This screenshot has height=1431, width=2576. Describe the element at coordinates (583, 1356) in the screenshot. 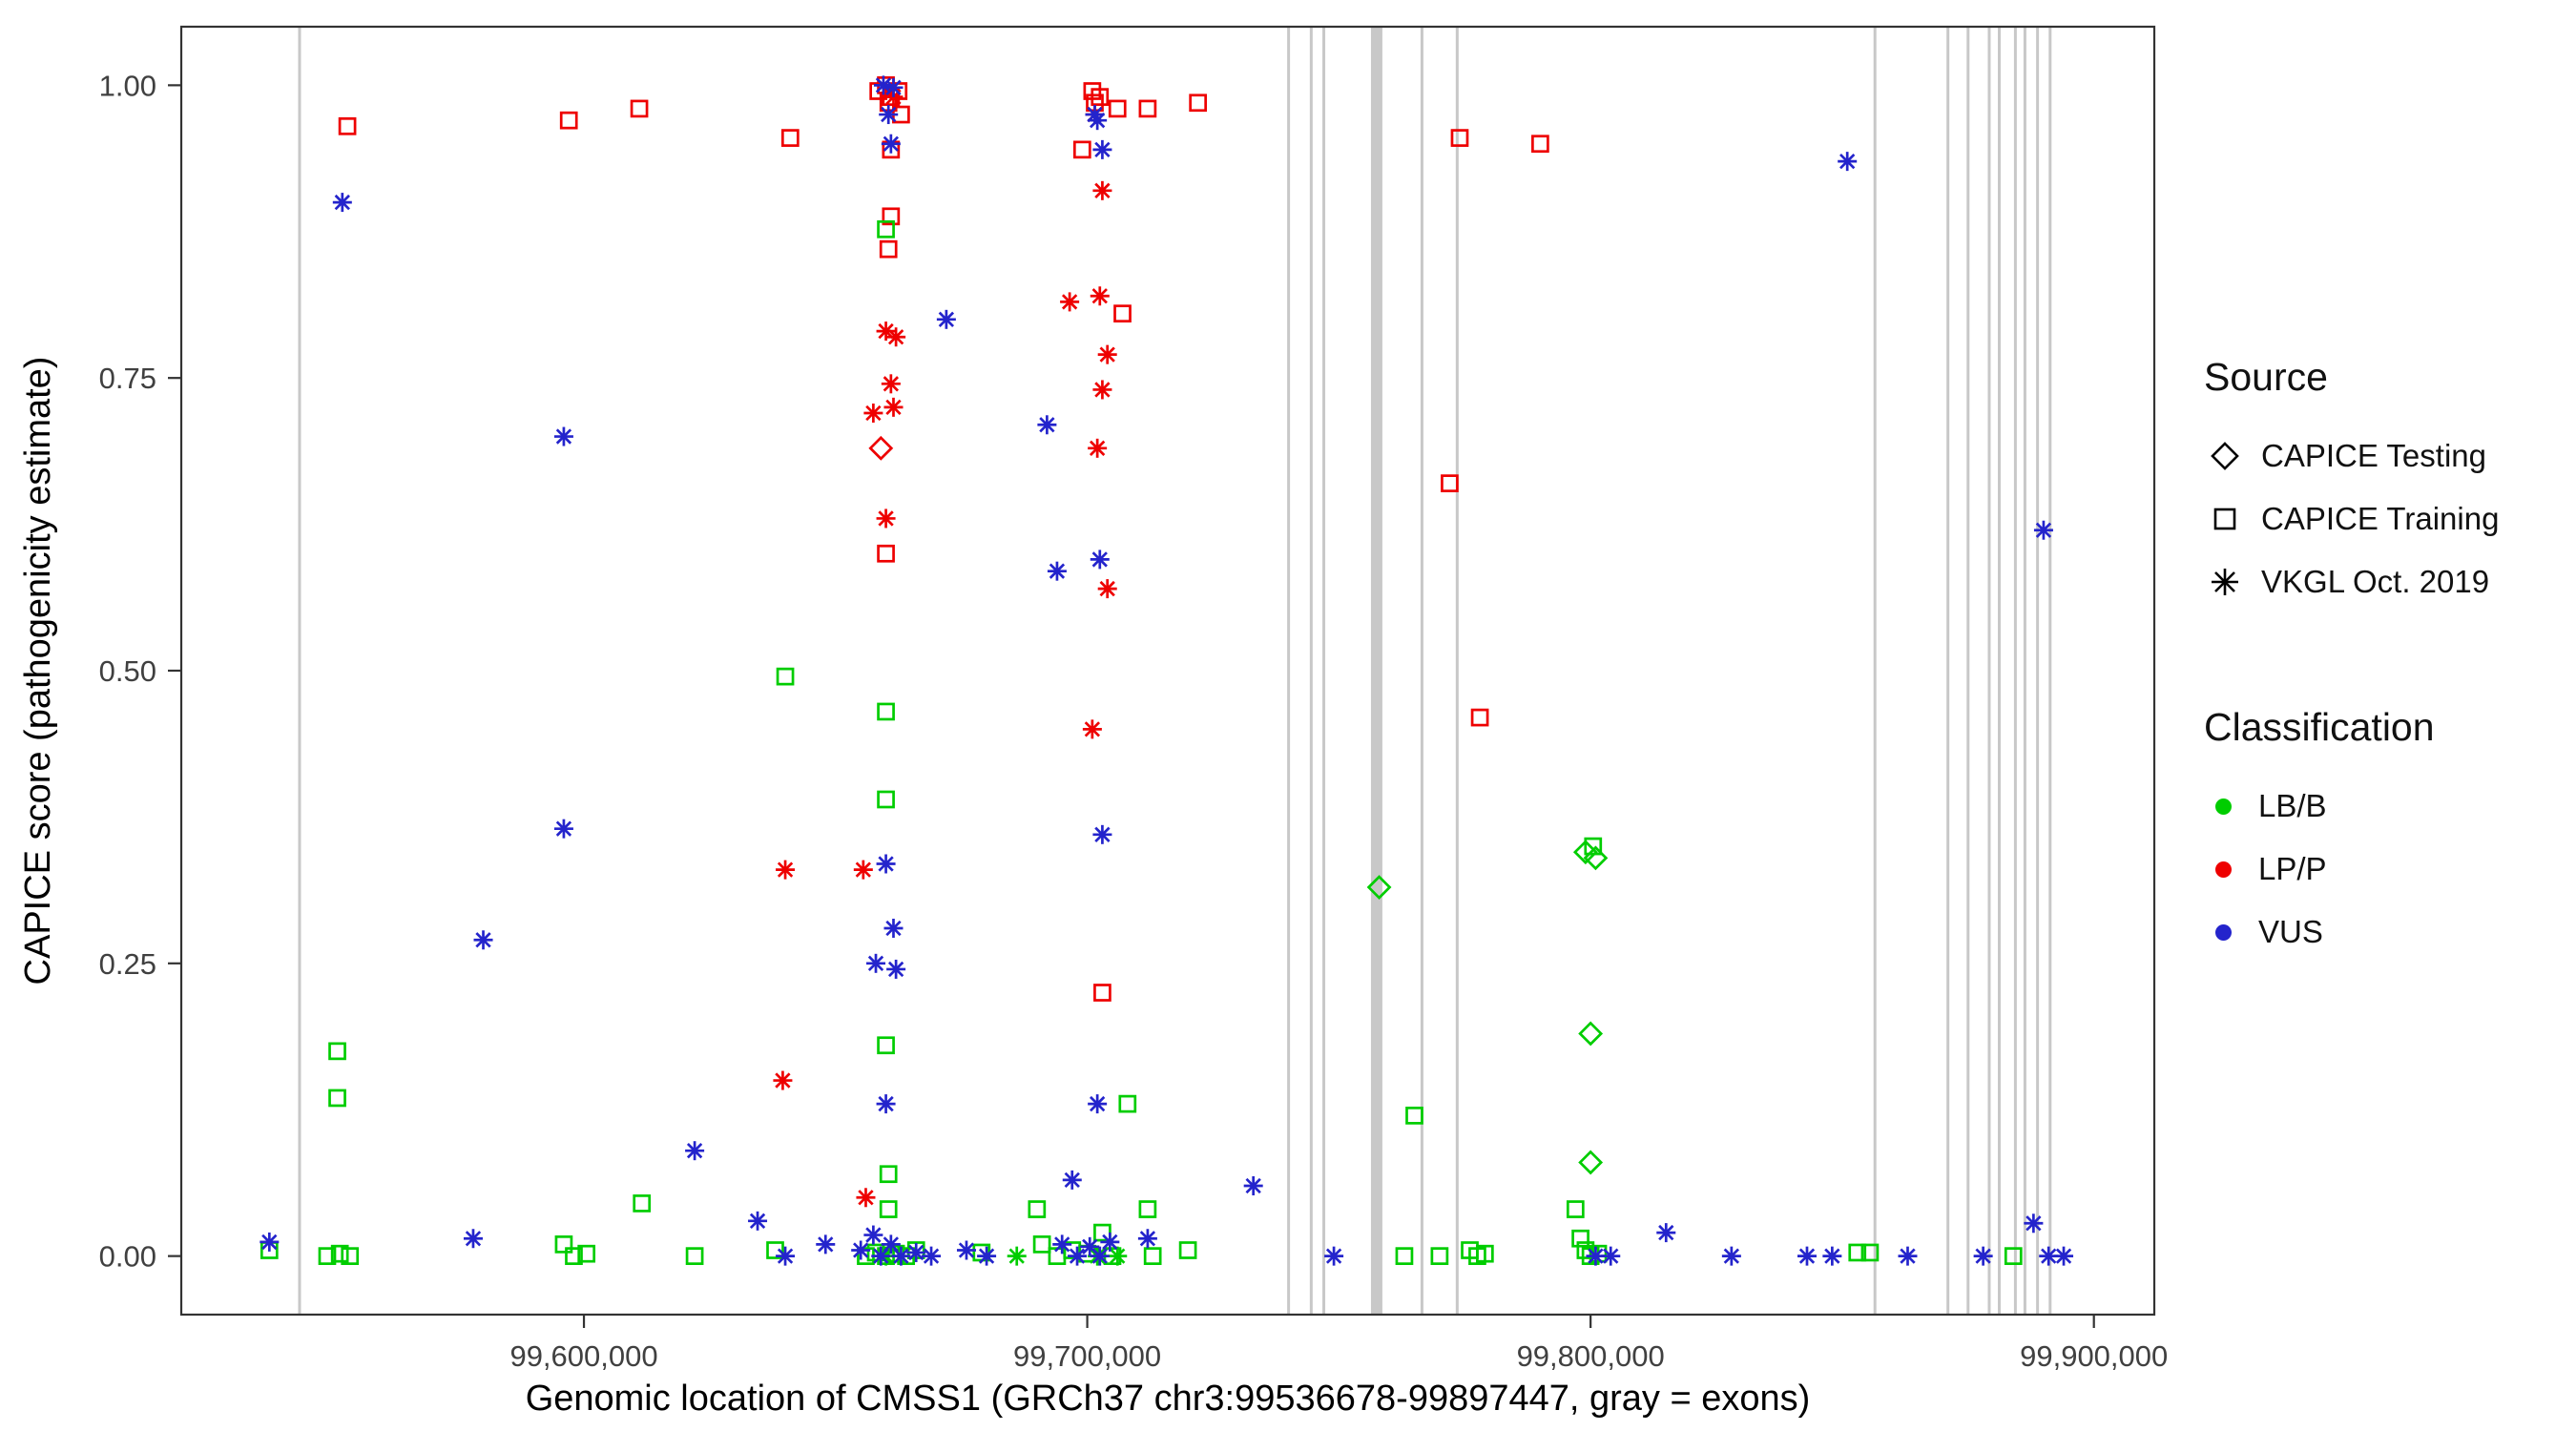

I see `x-tick-label: 99,600,000` at that location.